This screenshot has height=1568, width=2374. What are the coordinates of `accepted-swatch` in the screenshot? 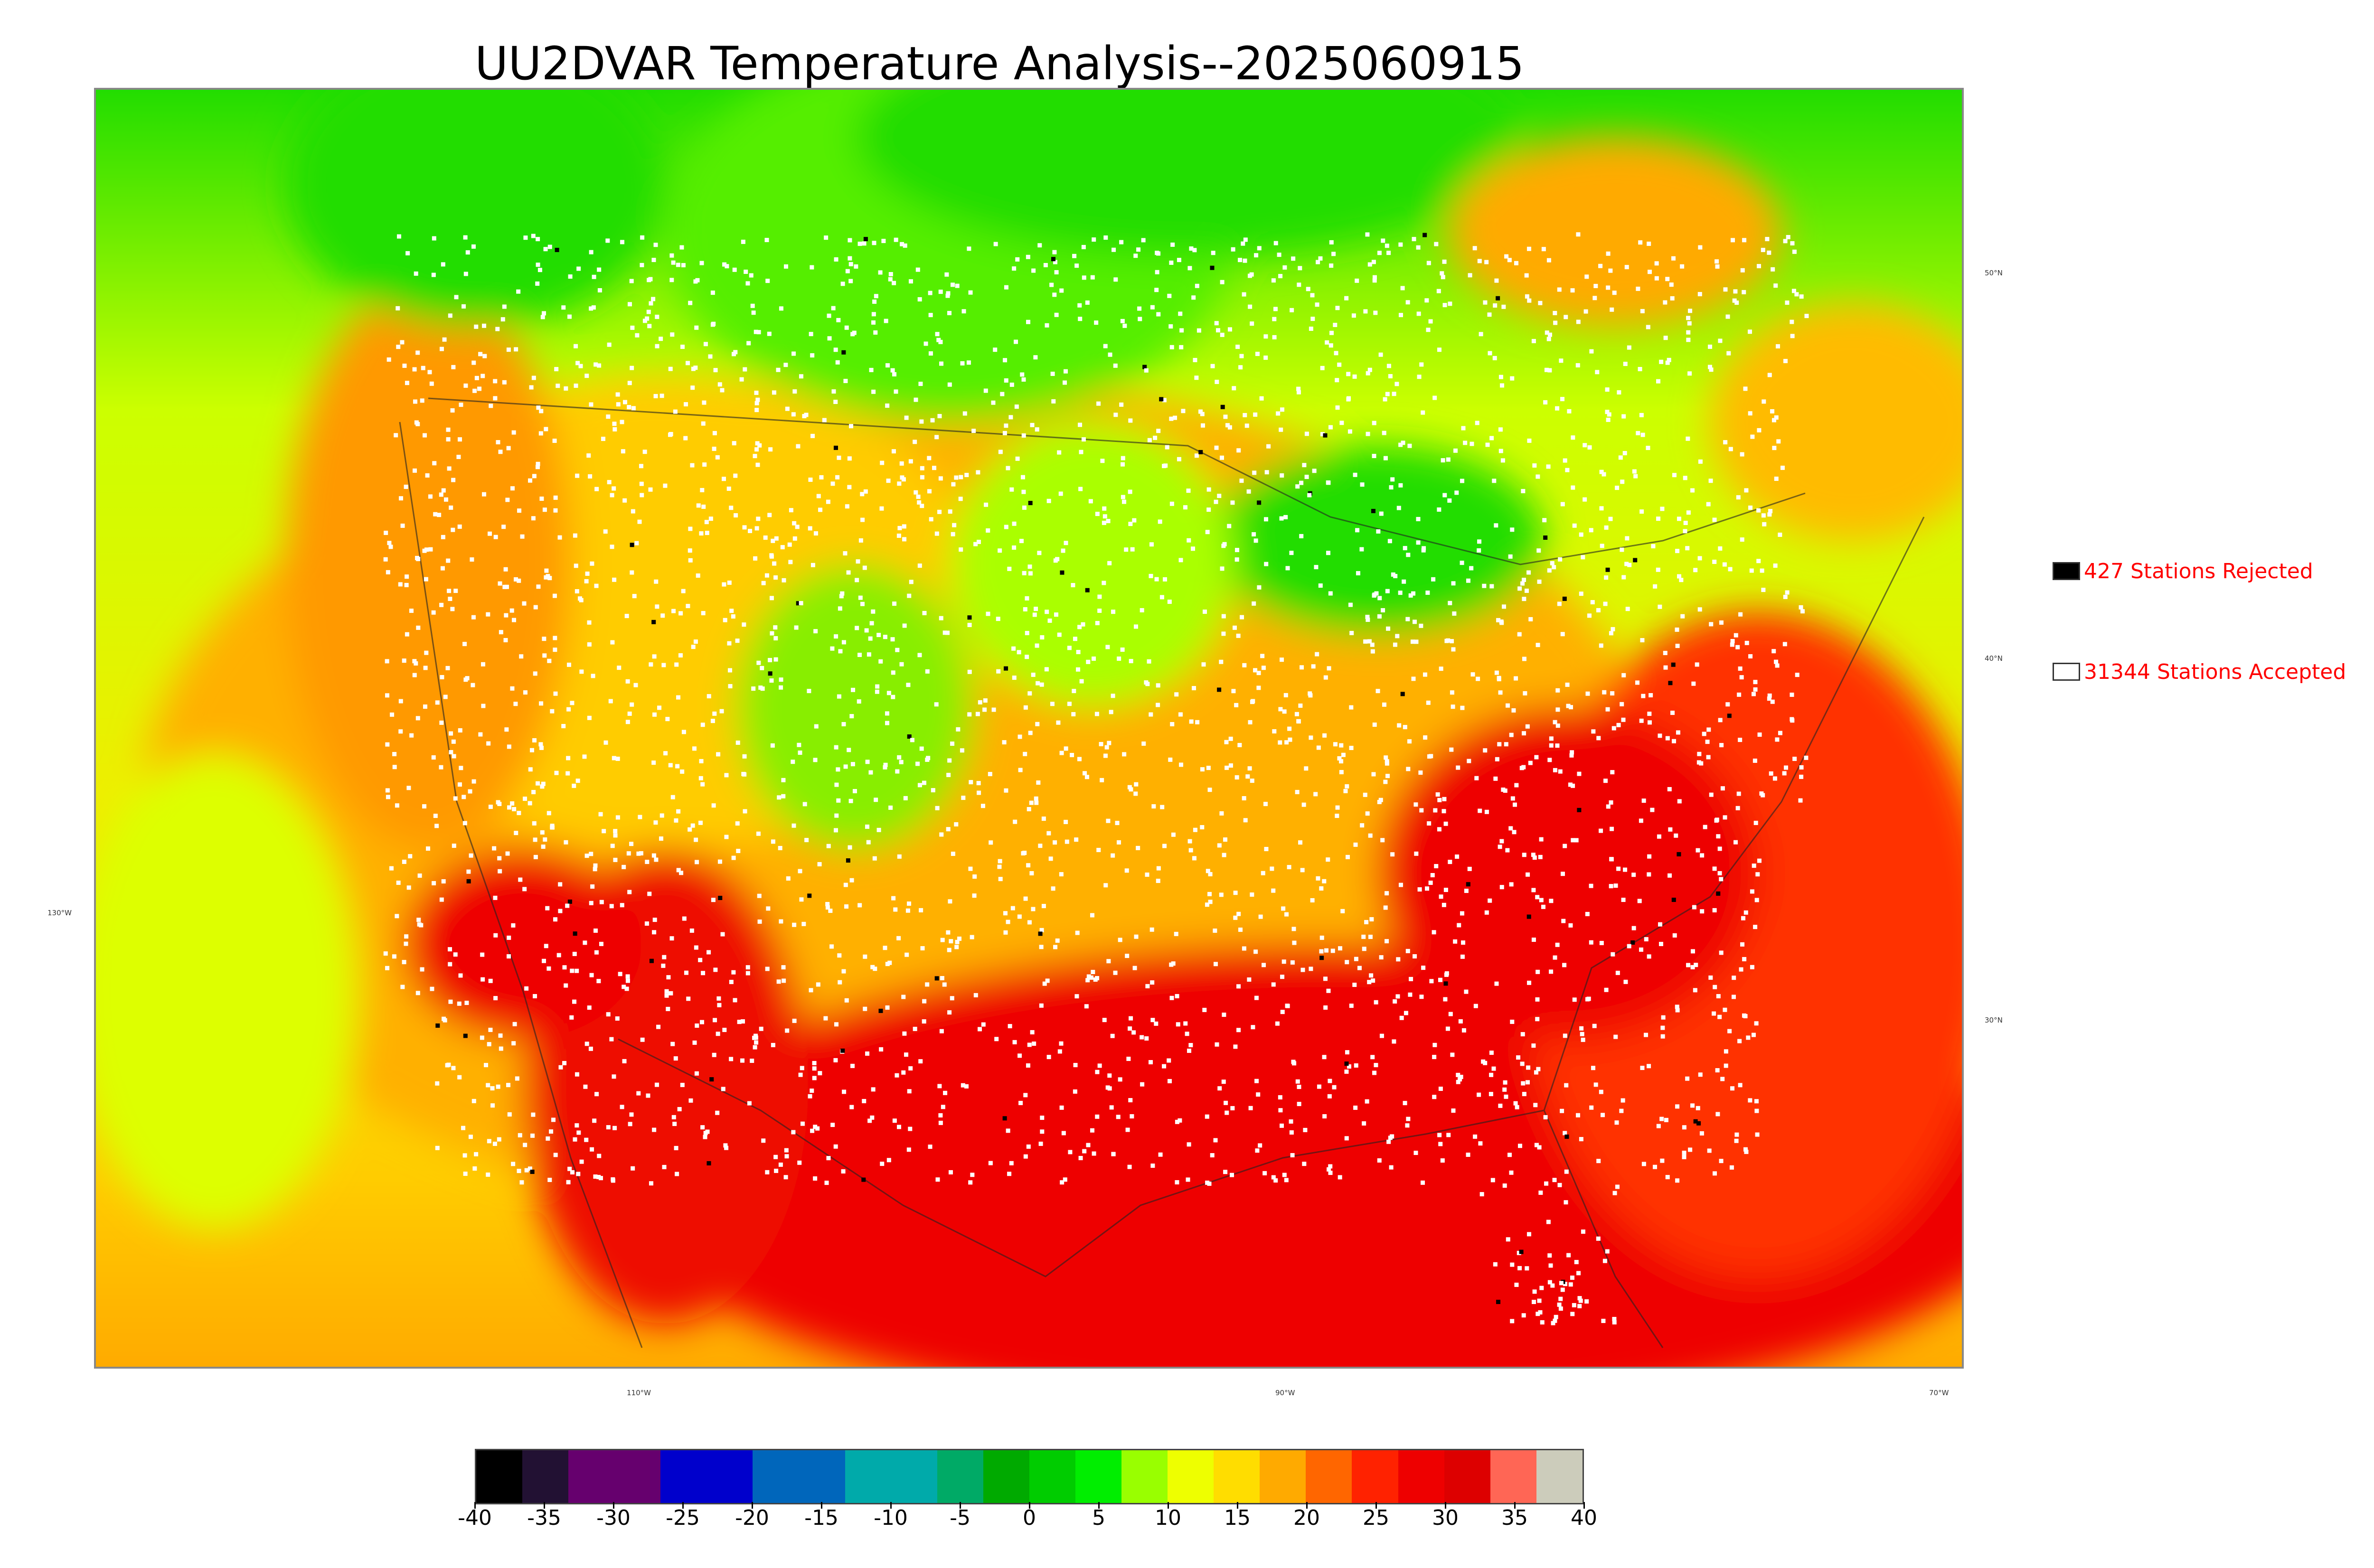 It's located at (2066, 672).